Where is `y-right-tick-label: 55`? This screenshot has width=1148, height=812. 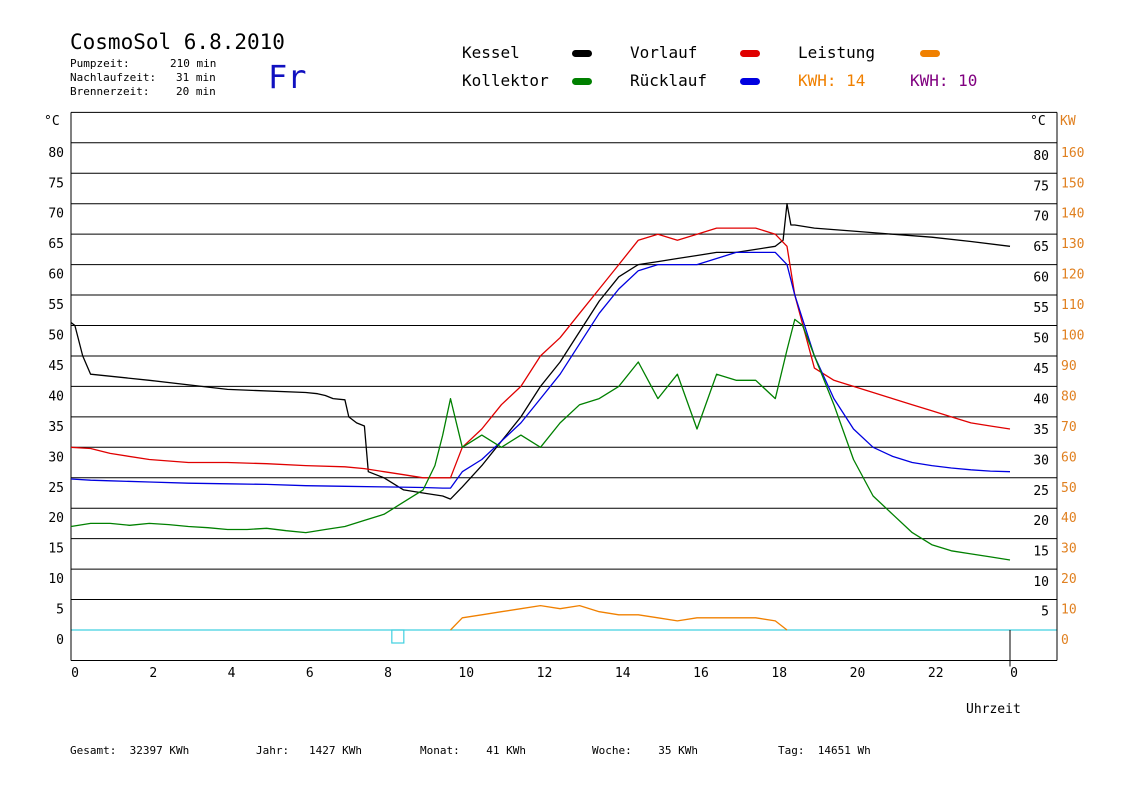 y-right-tick-label: 55 is located at coordinates (1041, 308).